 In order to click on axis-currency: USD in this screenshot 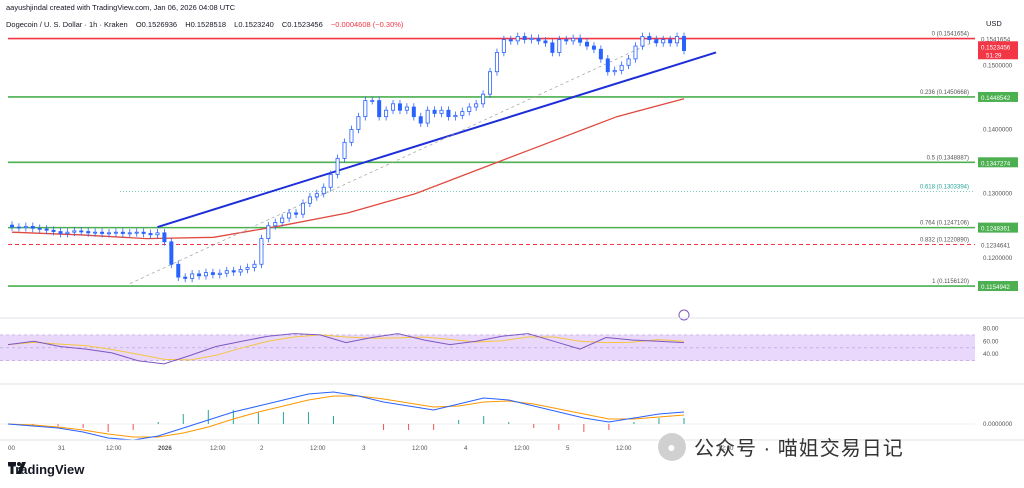, I will do `click(994, 23)`.